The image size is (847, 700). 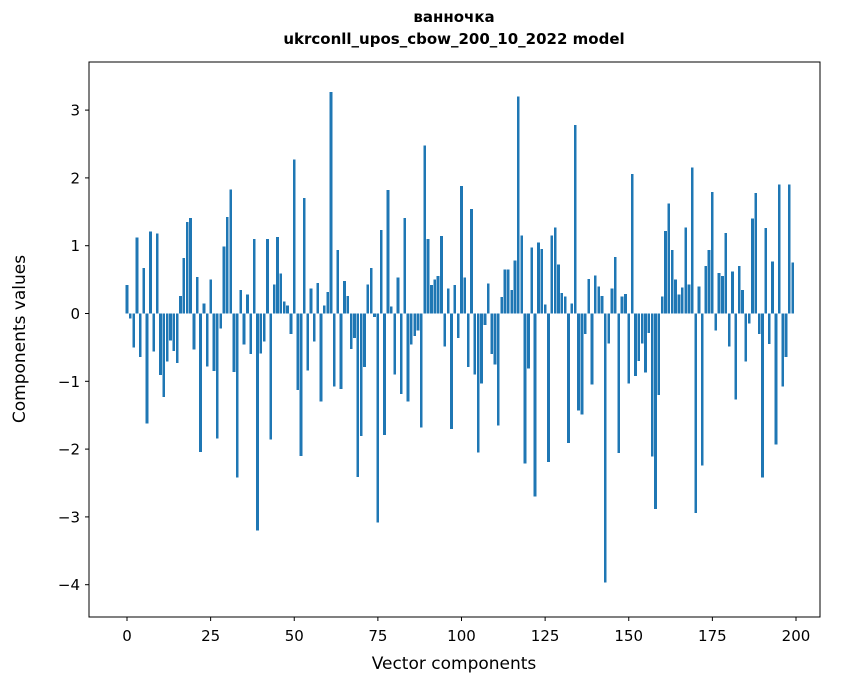 I want to click on tick-label: 0, so click(x=127, y=636).